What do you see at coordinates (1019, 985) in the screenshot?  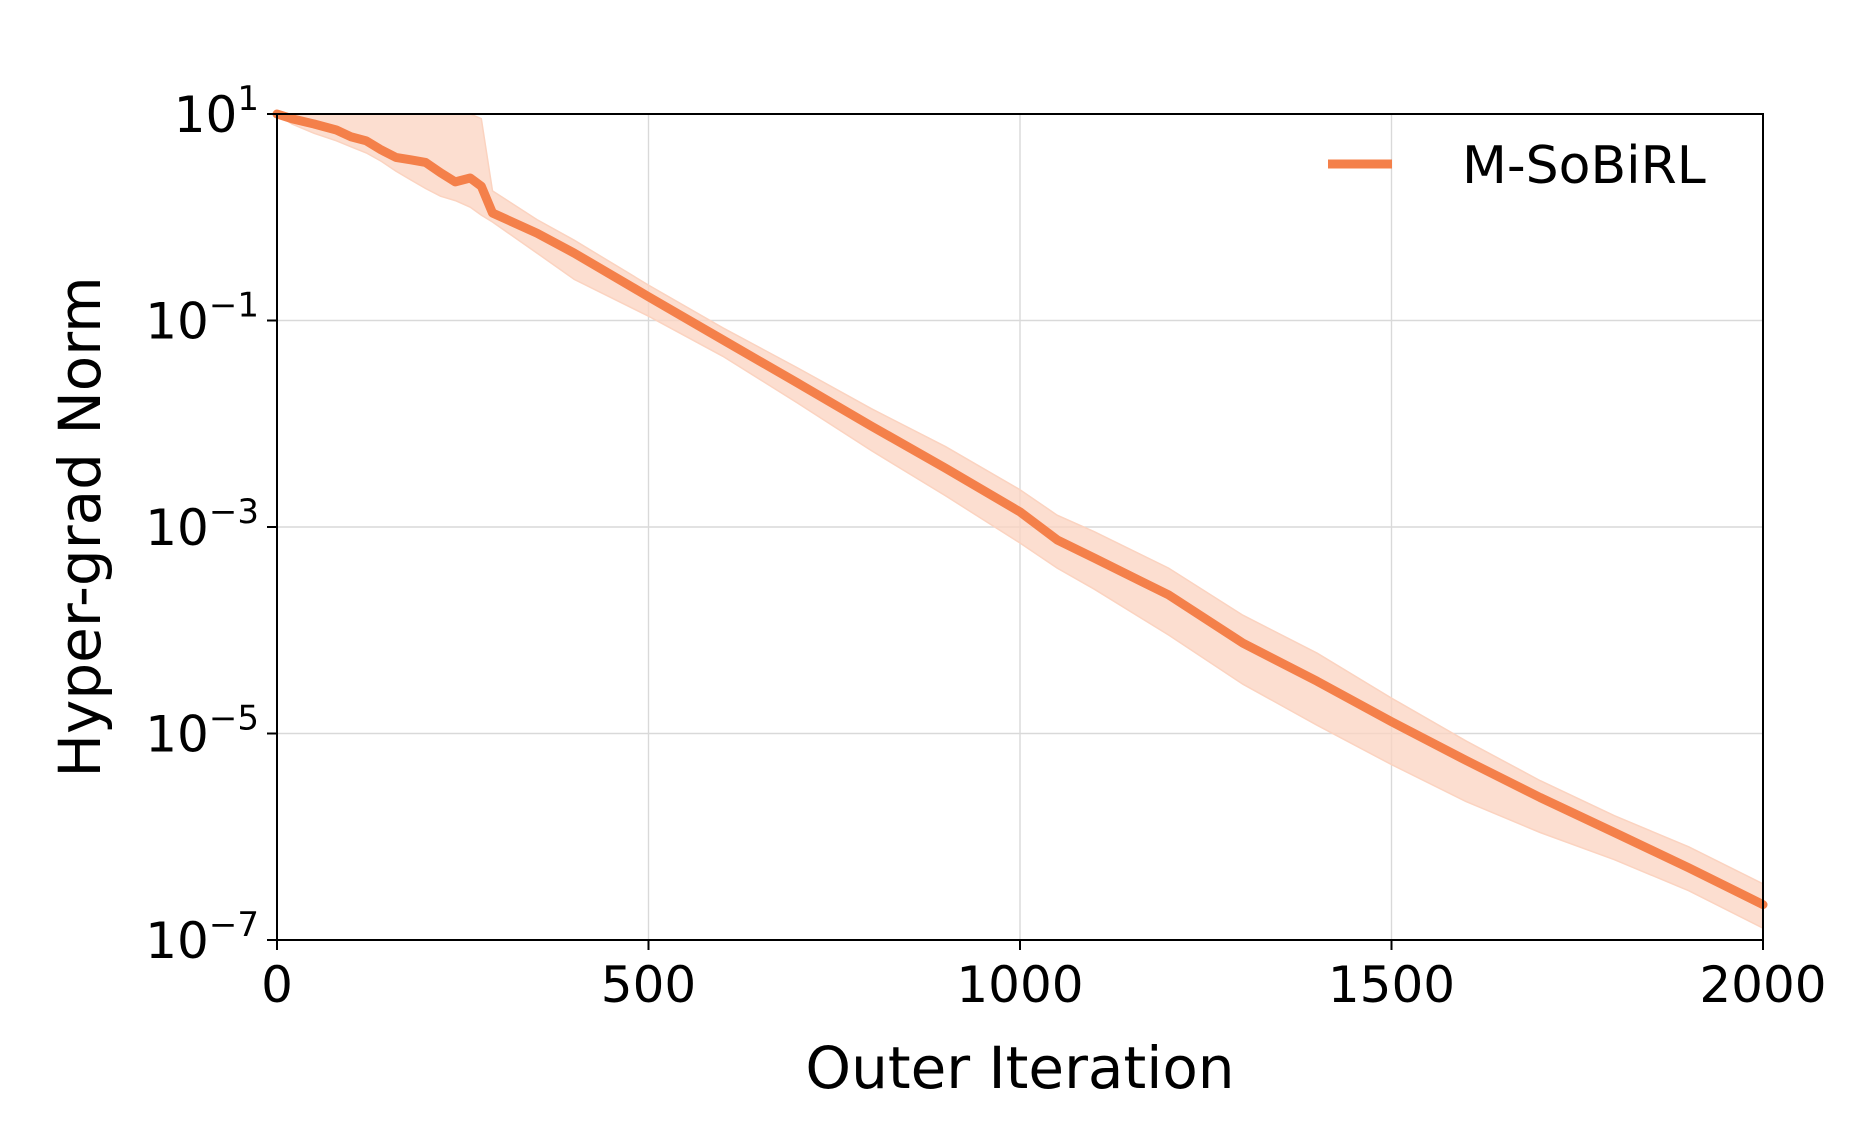 I see `x-tick-label: 1000` at bounding box center [1019, 985].